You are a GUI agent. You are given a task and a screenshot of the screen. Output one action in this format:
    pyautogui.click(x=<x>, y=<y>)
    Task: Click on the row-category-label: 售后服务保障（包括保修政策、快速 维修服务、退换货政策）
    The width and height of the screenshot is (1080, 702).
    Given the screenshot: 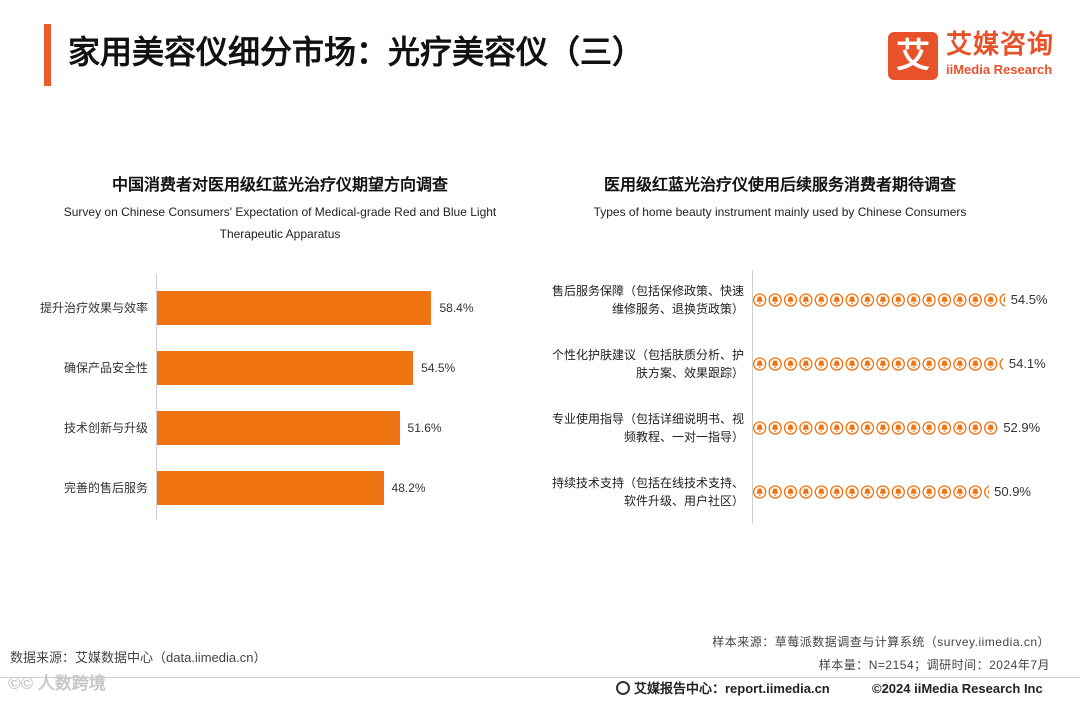 What is the action you would take?
    pyautogui.click(x=647, y=300)
    